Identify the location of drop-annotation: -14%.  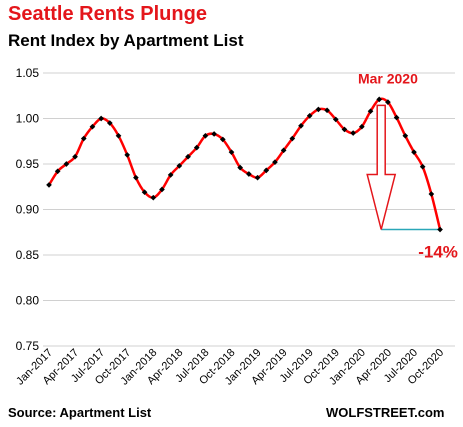
(438, 252).